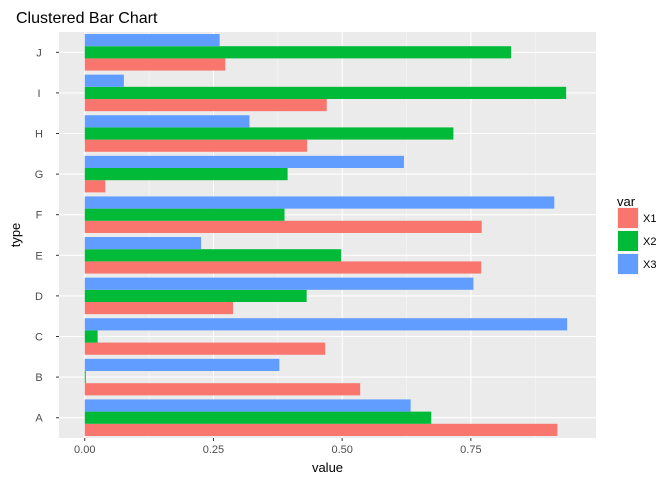 The image size is (672, 480). What do you see at coordinates (213, 450) in the screenshot?
I see `x-tick-label: 0.25` at bounding box center [213, 450].